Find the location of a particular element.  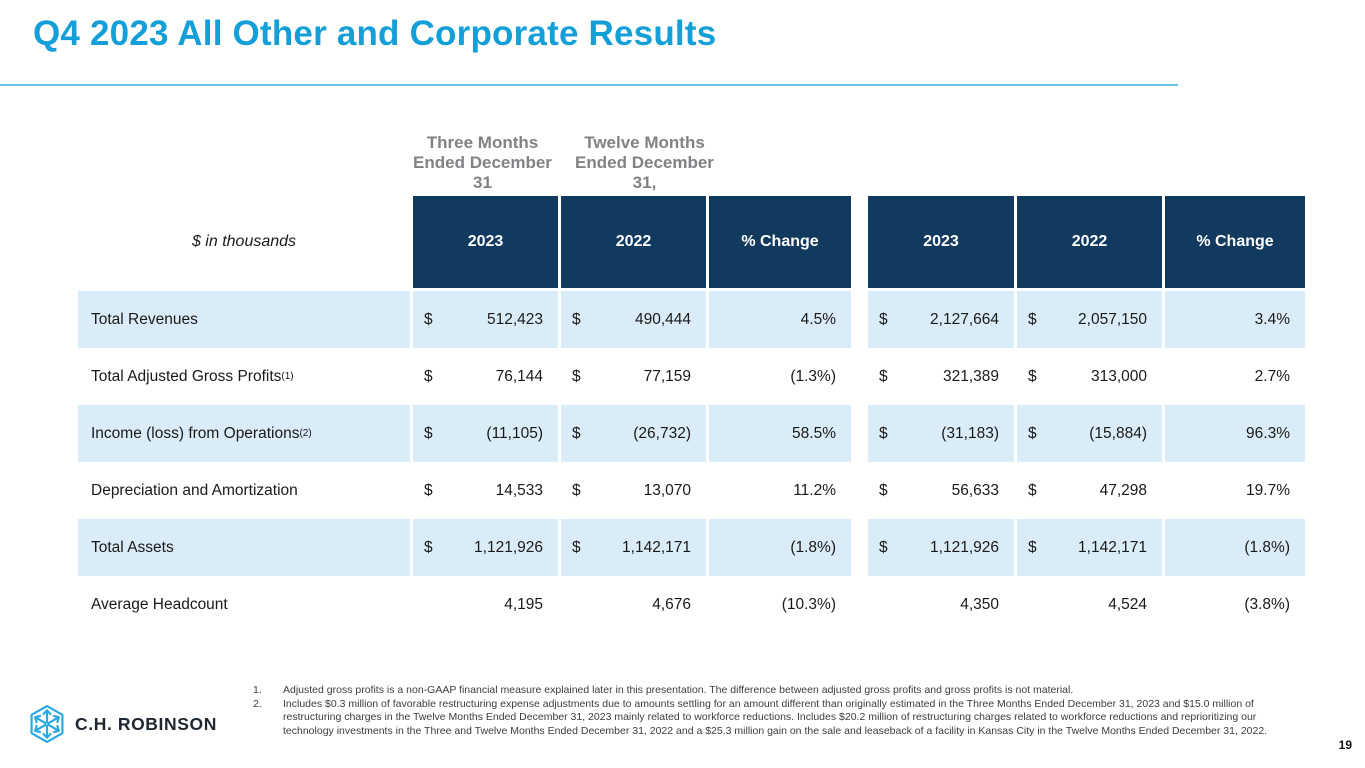

cell-tm-2023: $76,144 is located at coordinates (485, 376).